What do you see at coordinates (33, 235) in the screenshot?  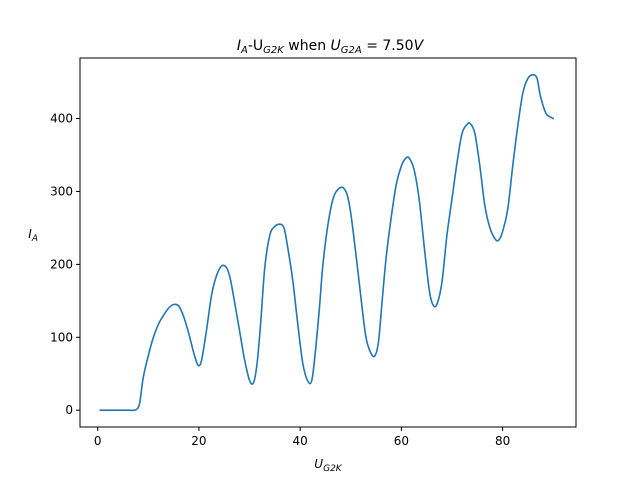 I see `y-axis-label: IA` at bounding box center [33, 235].